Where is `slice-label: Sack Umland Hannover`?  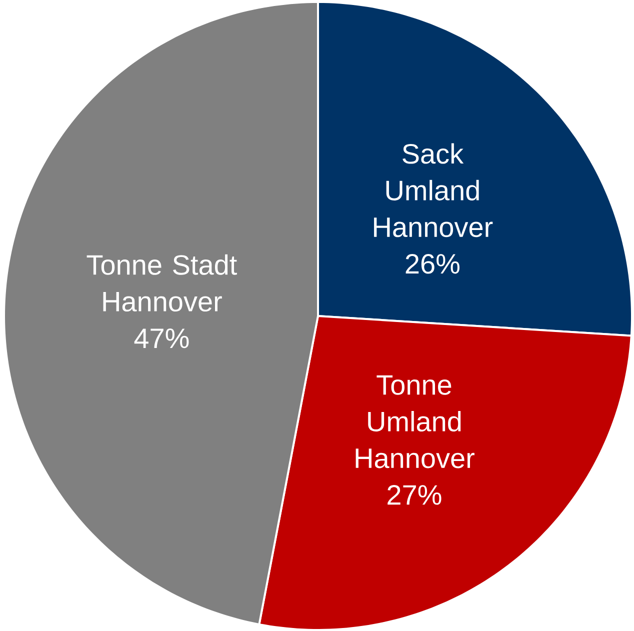 slice-label: Sack Umland Hannover is located at coordinates (433, 190).